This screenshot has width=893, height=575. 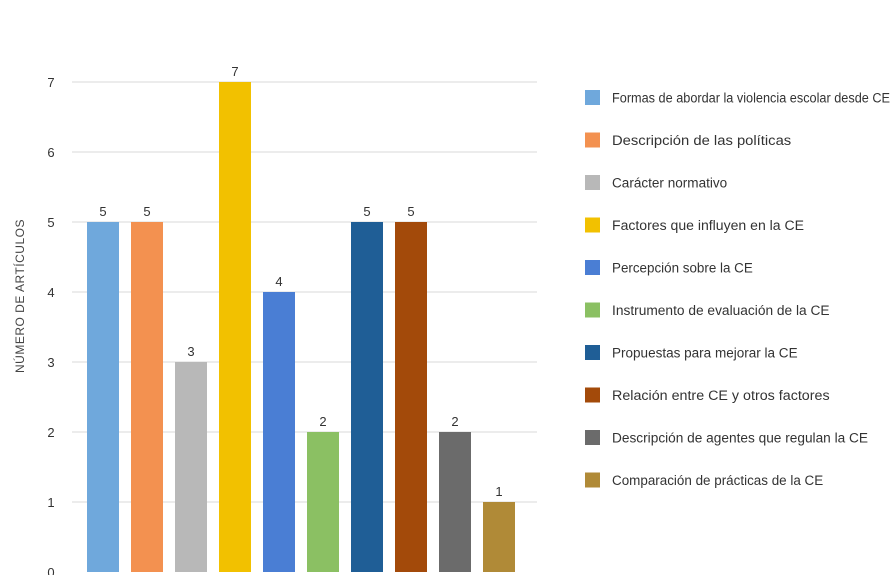 I want to click on legend-label: Descripción de agentes que regulan la CE, so click(x=740, y=438).